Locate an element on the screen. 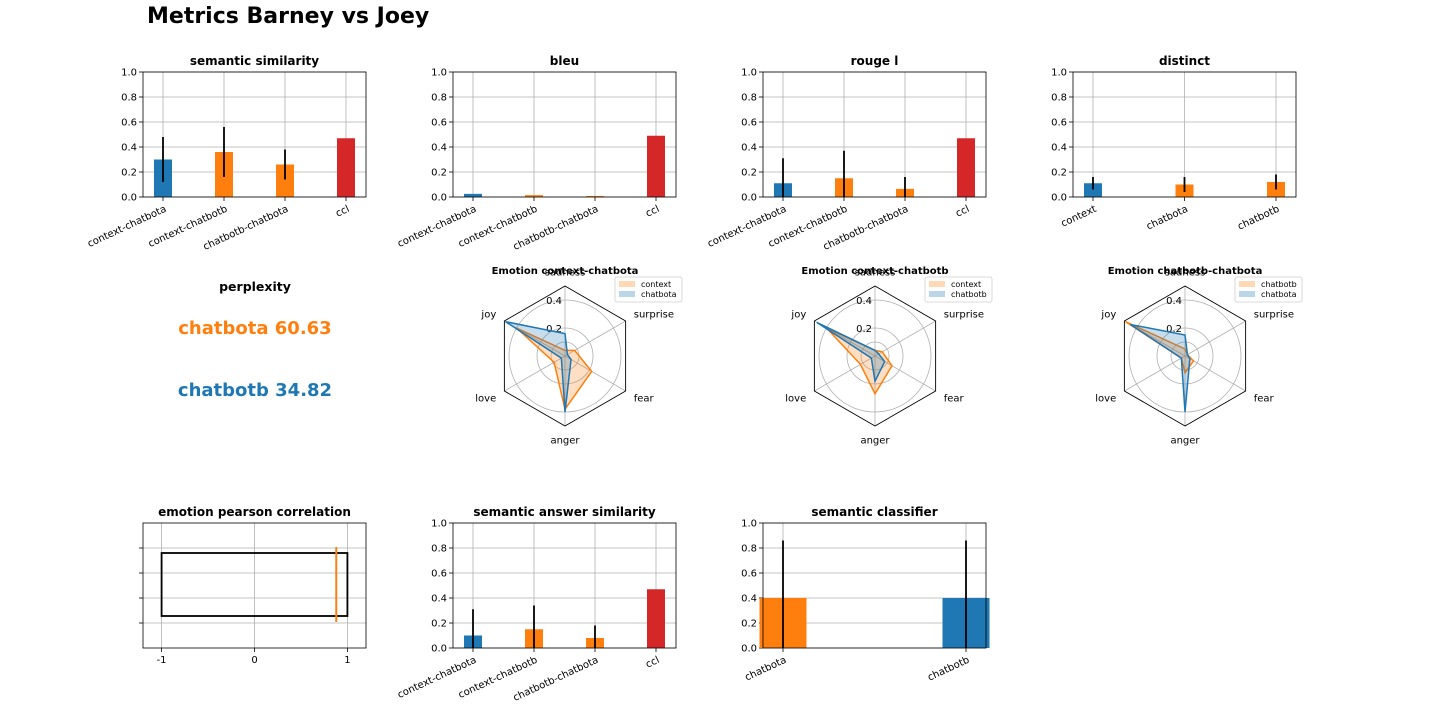 The height and width of the screenshot is (720, 1440). chart-title: semantic similarity is located at coordinates (254, 61).